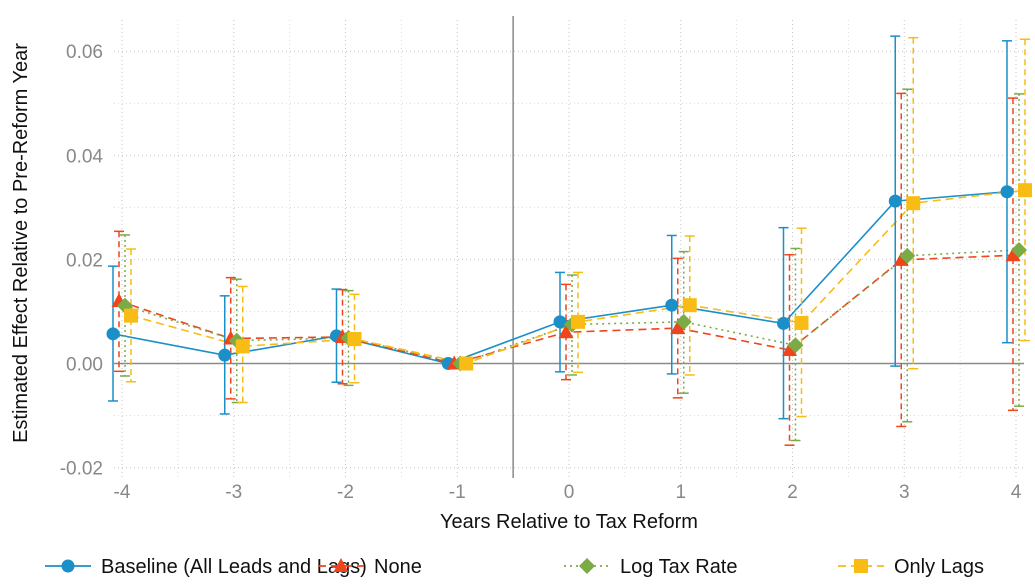 This screenshot has height=587, width=1035. I want to click on y-tick-label: -0.02, so click(81, 469).